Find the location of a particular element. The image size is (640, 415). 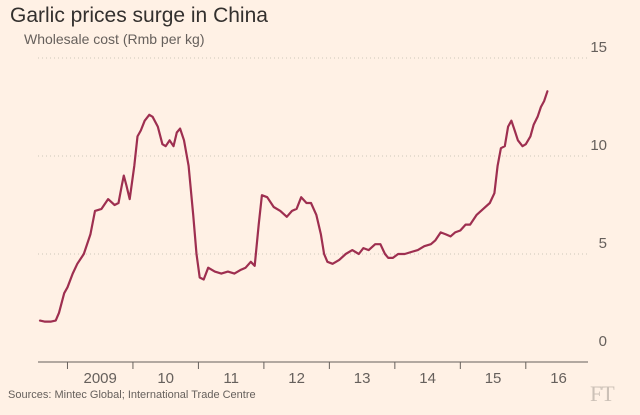

x-tick-label: 11 is located at coordinates (231, 378).